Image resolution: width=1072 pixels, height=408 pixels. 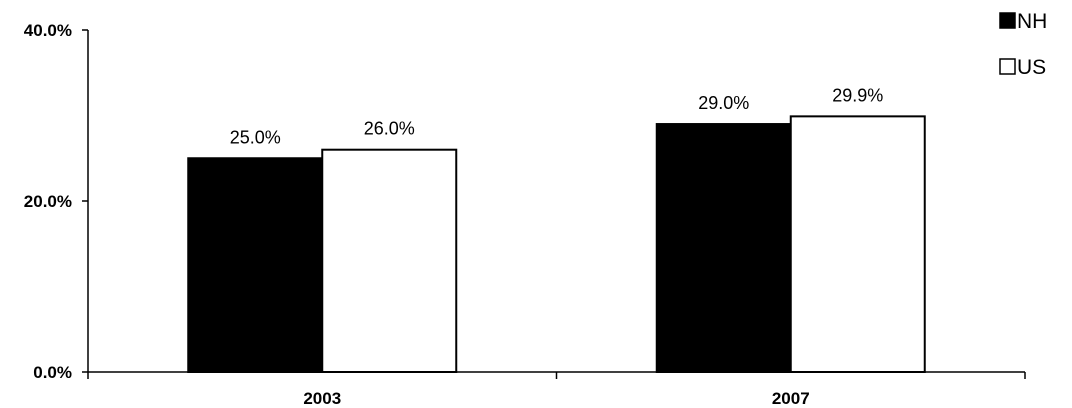 I want to click on y-tick-label: 0.0%, so click(x=52, y=372).